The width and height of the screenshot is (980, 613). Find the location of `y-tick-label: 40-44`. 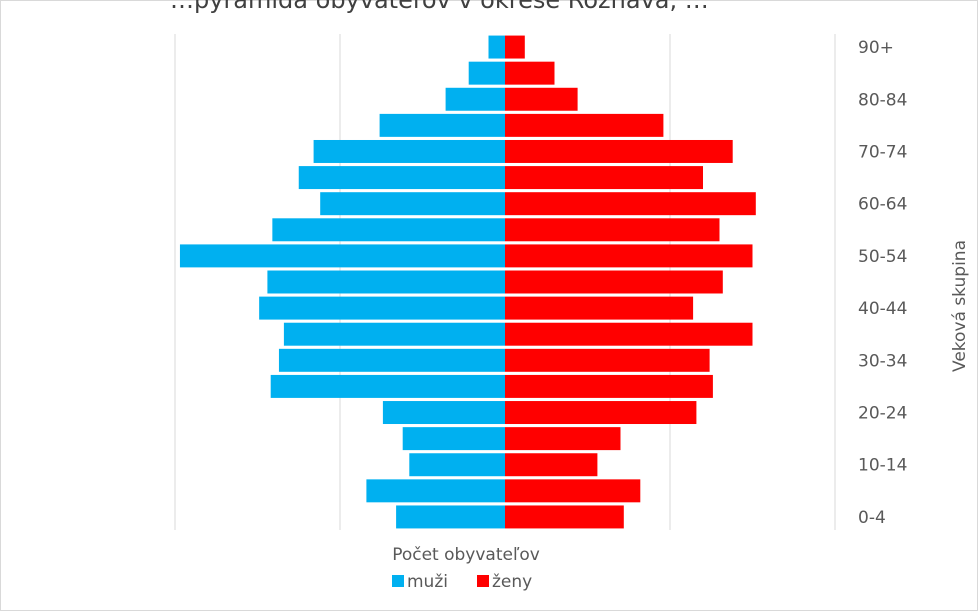

y-tick-label: 40-44 is located at coordinates (882, 309).